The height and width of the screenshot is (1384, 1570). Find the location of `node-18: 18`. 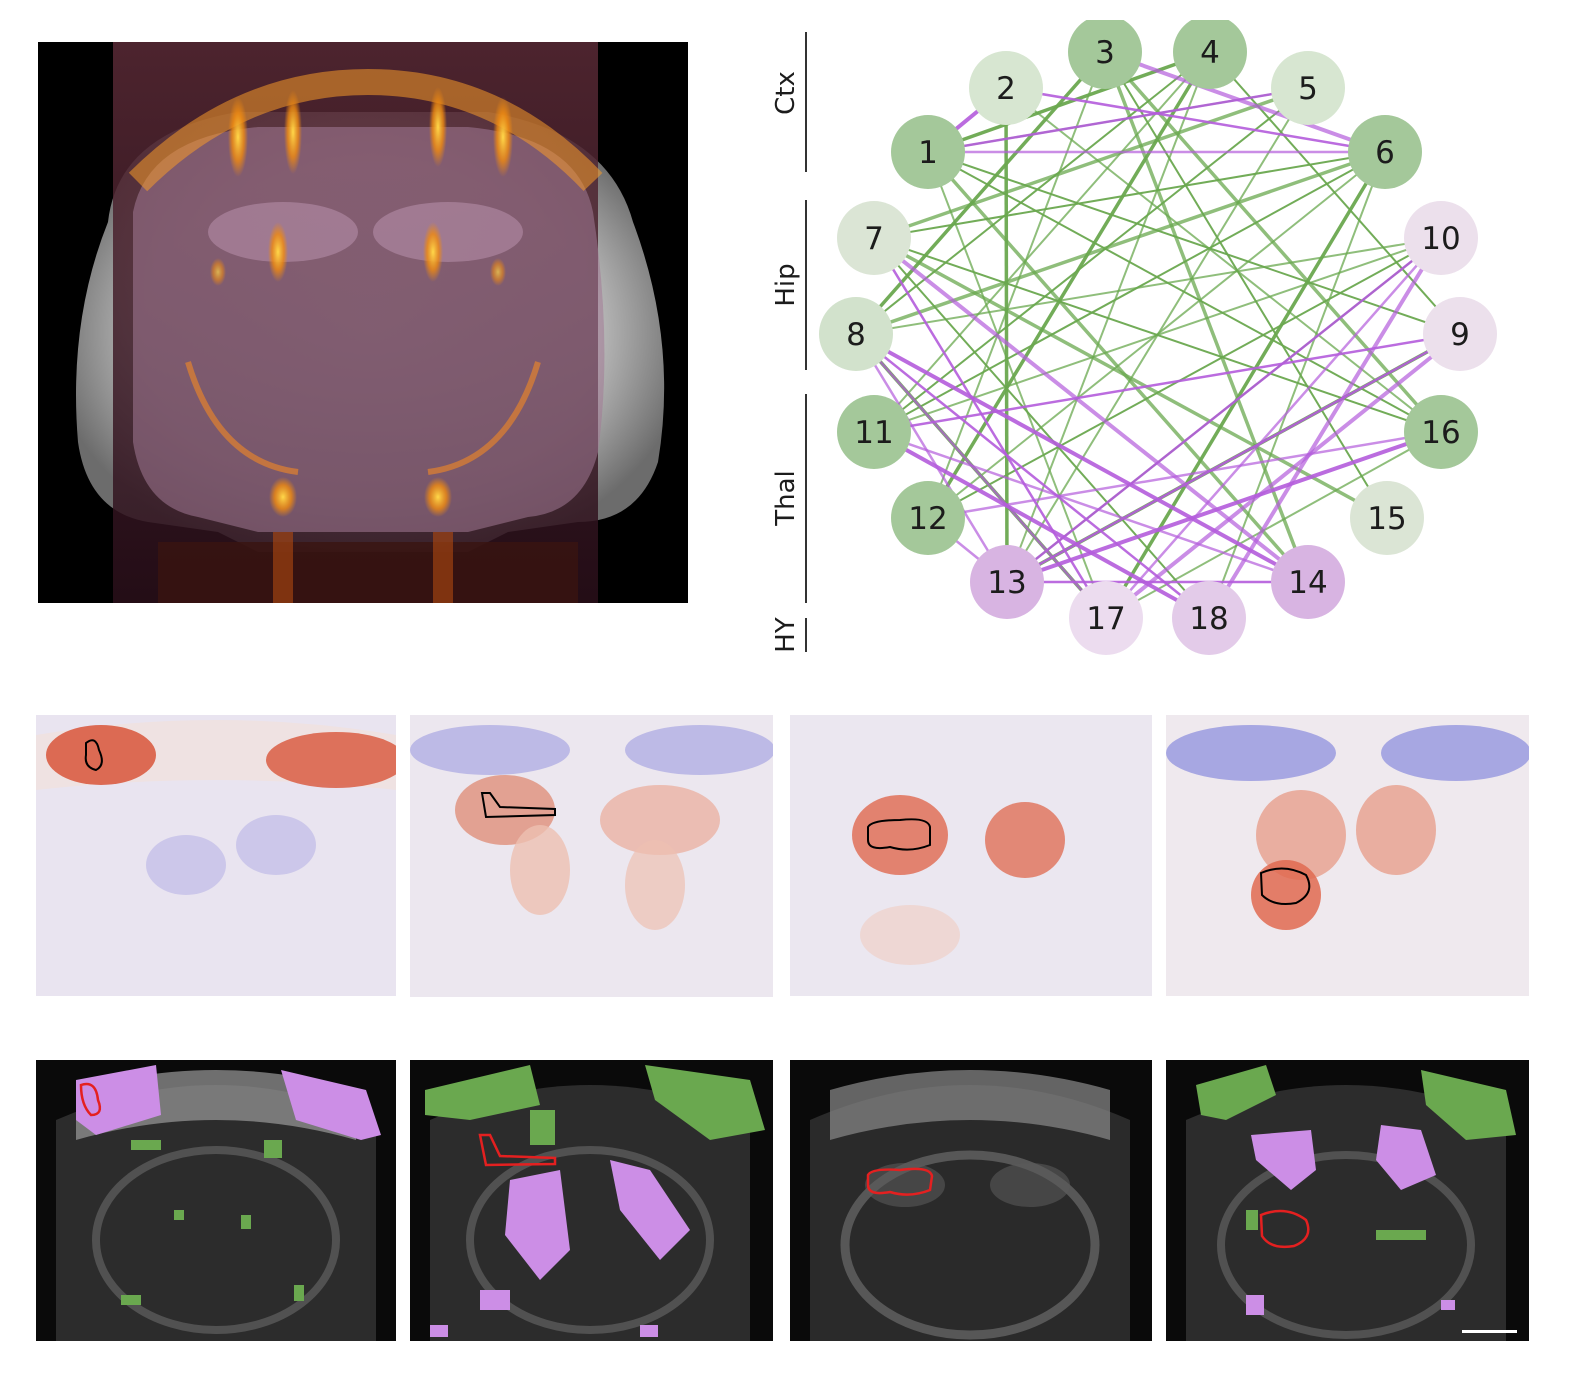

node-18: 18 is located at coordinates (1209, 618).